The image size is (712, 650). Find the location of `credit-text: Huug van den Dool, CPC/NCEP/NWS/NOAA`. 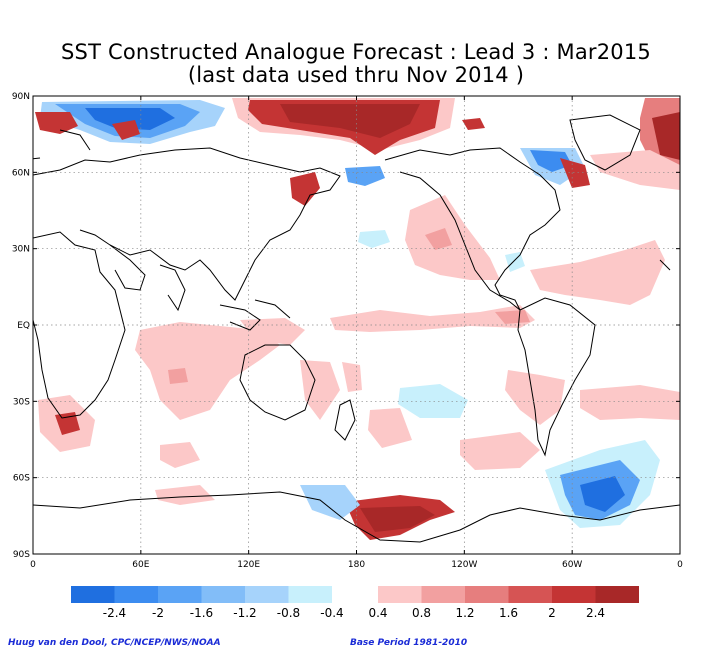

credit-text: Huug van den Dool, CPC/NCEP/NWS/NOAA is located at coordinates (114, 643).